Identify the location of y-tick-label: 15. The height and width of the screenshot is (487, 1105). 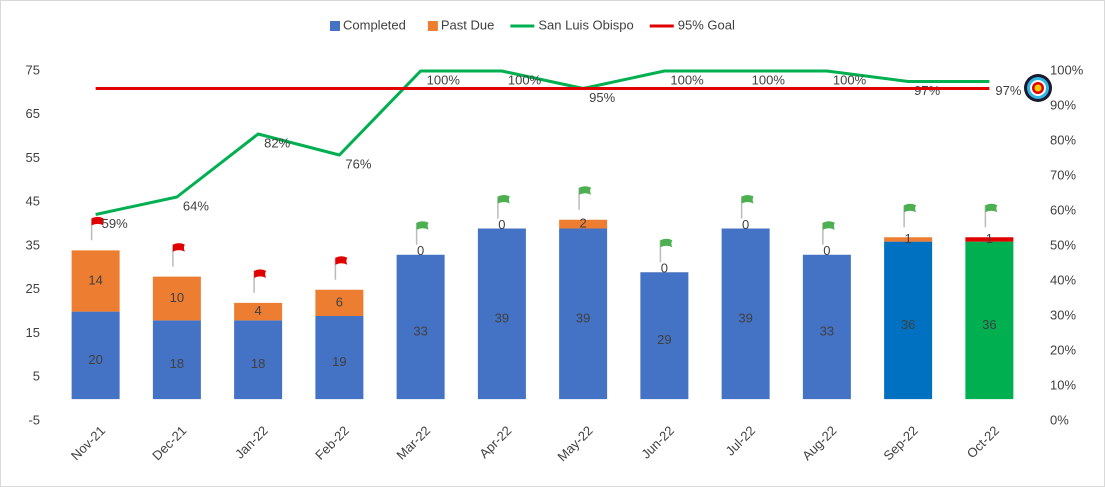
(33, 332).